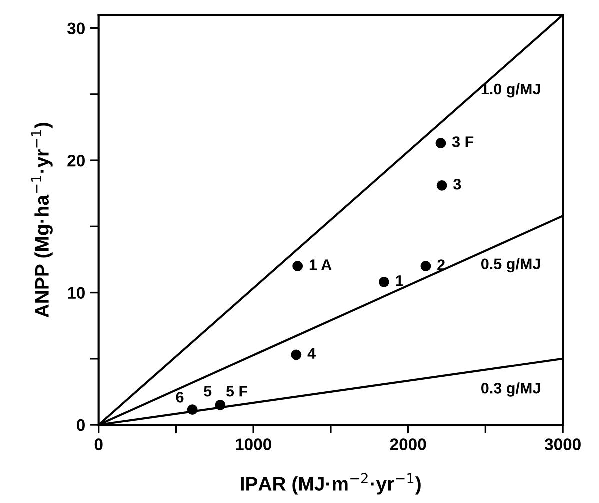 The height and width of the screenshot is (503, 599). What do you see at coordinates (511, 265) in the screenshot?
I see `series-label: 0.5 g/MJ` at bounding box center [511, 265].